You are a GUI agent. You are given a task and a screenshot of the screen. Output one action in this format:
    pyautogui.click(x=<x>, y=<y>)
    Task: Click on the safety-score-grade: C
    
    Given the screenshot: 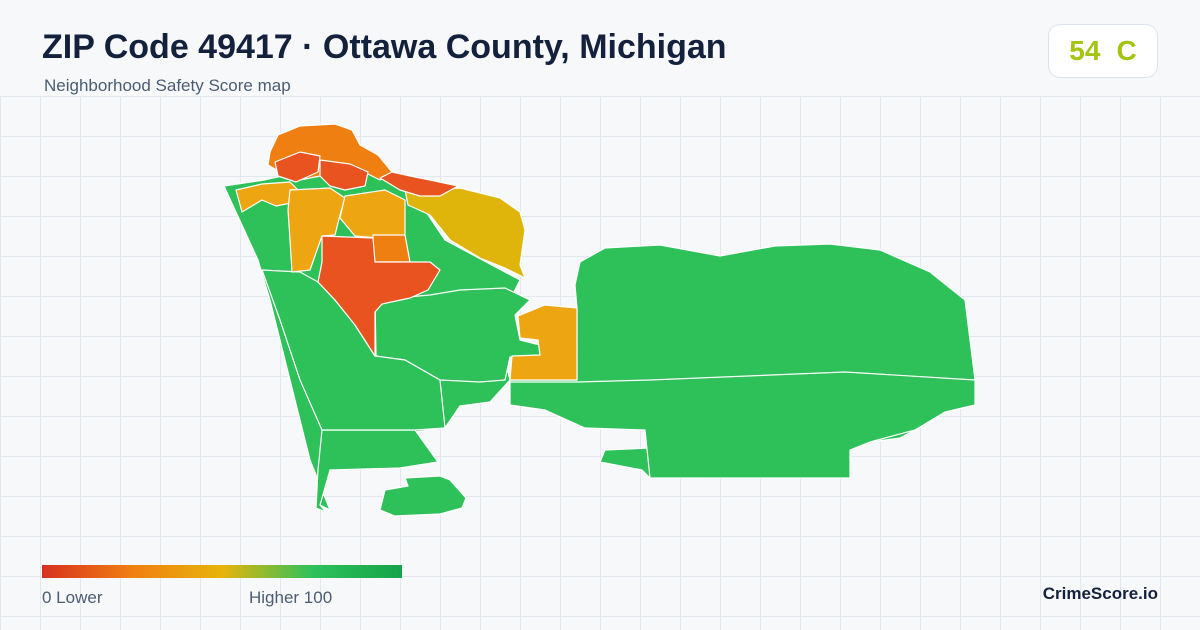 What is the action you would take?
    pyautogui.click(x=1126, y=50)
    